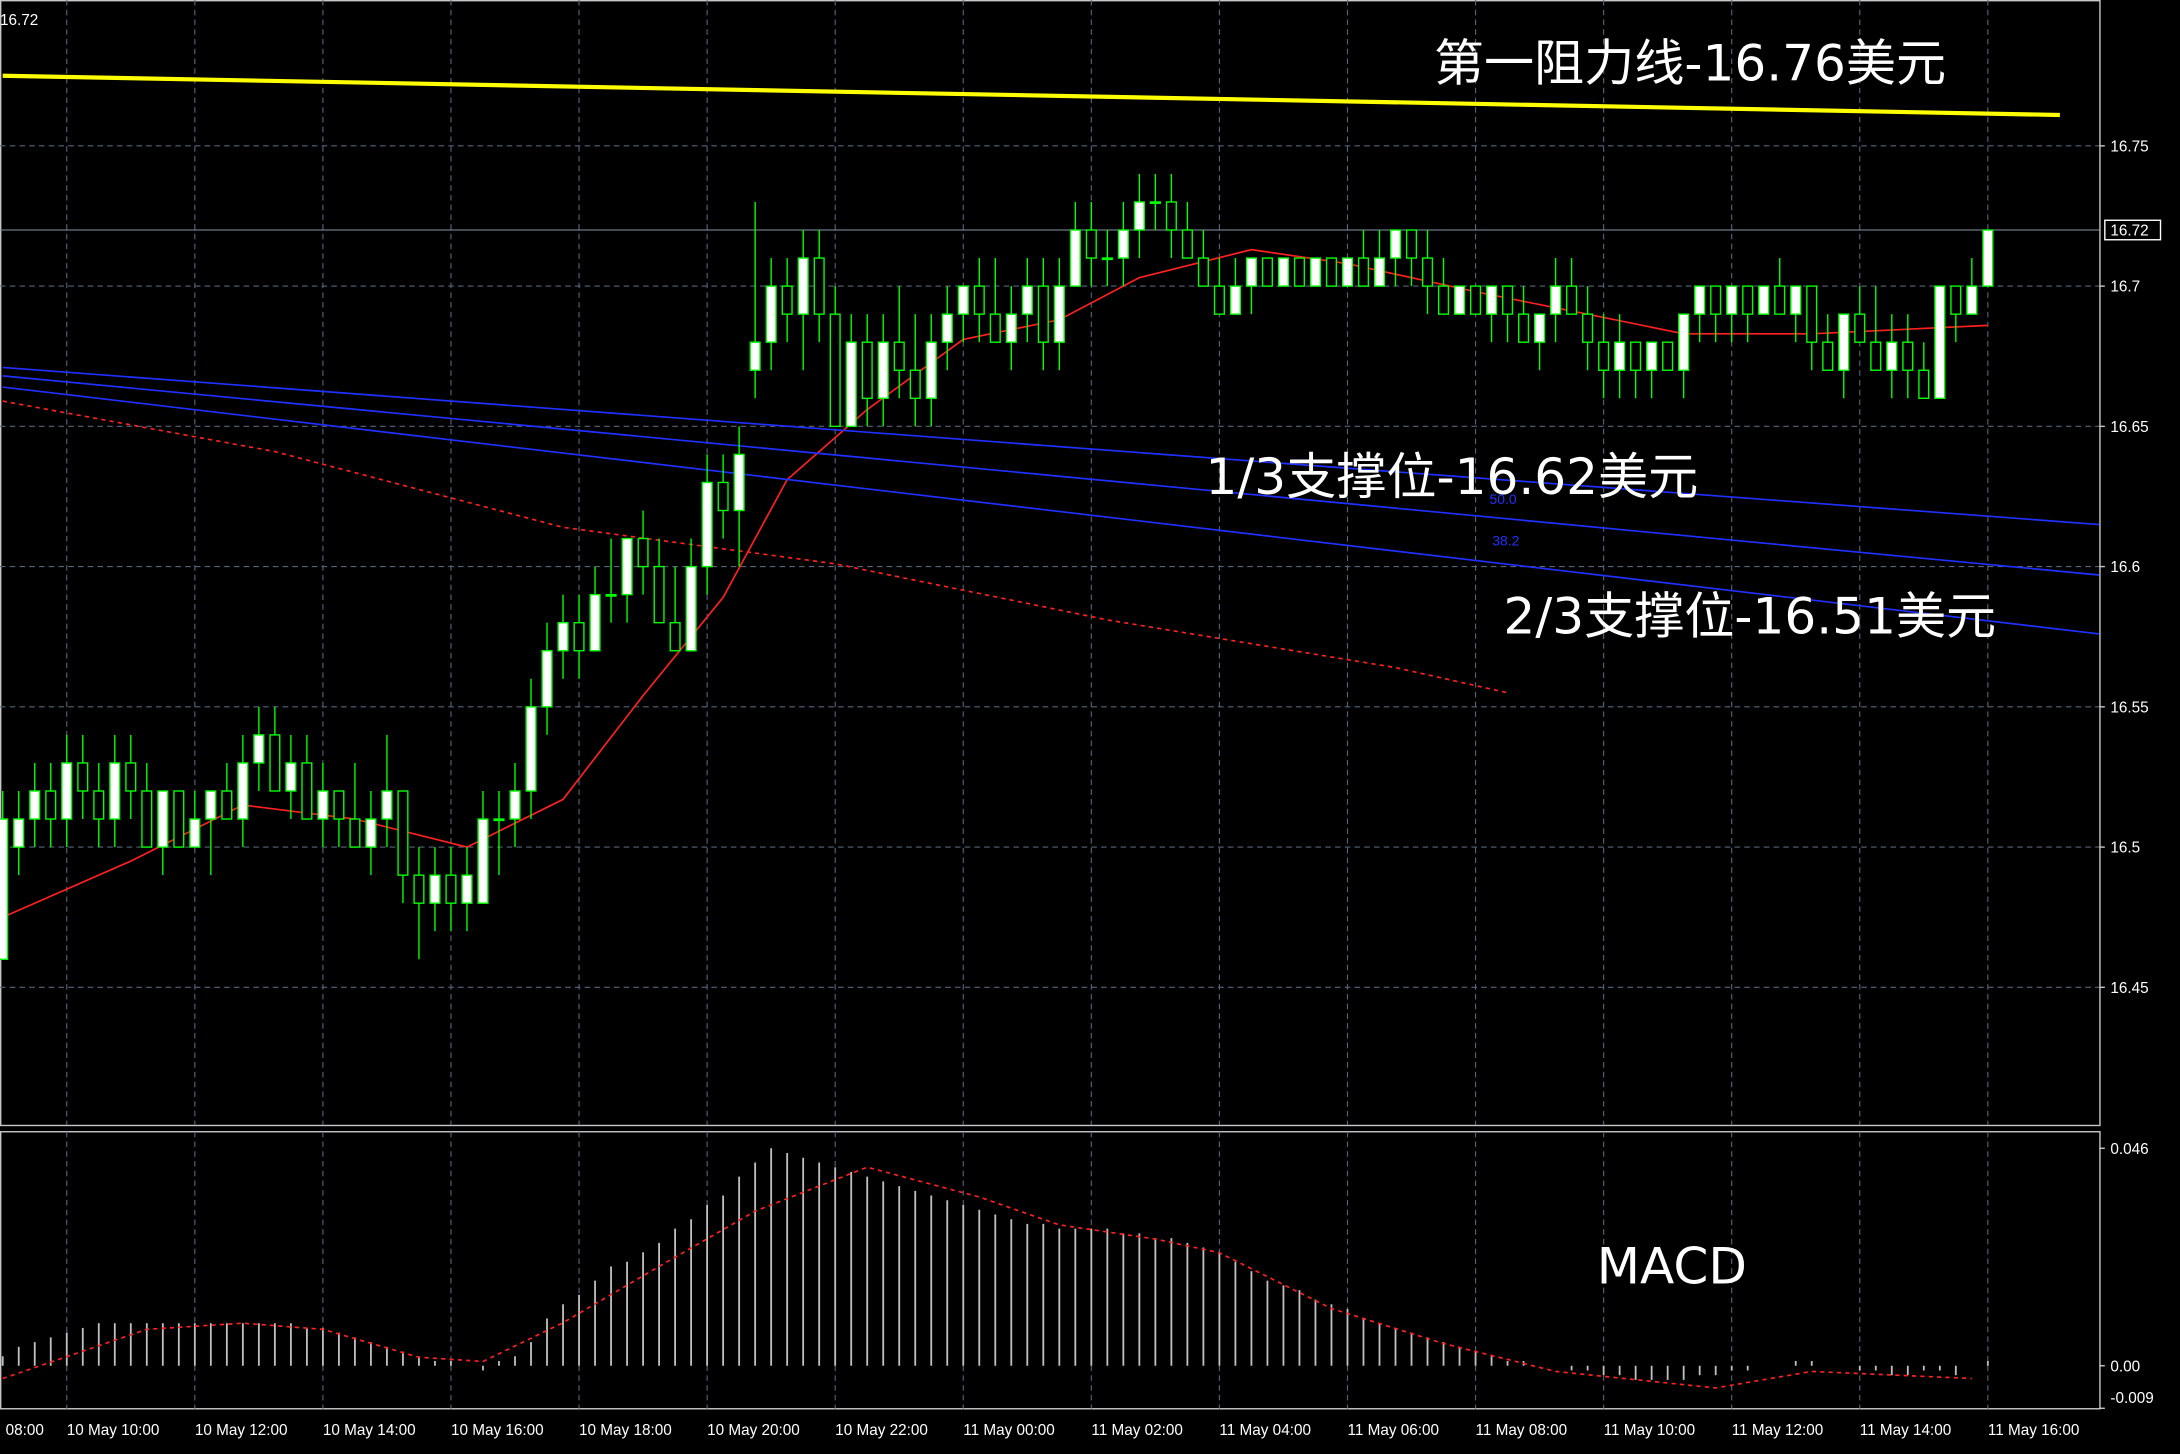 The image size is (2180, 1454). Describe the element at coordinates (1778, 1430) in the screenshot. I see `x-tick-label: 11 May 12:00` at that location.